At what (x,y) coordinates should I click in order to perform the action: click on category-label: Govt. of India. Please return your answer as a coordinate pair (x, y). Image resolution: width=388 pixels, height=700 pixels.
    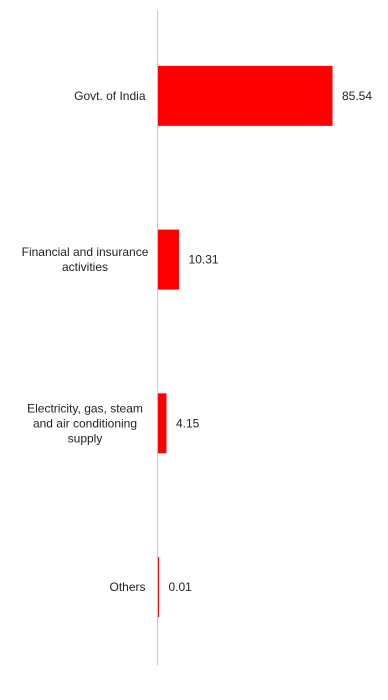
    Looking at the image, I should click on (110, 96).